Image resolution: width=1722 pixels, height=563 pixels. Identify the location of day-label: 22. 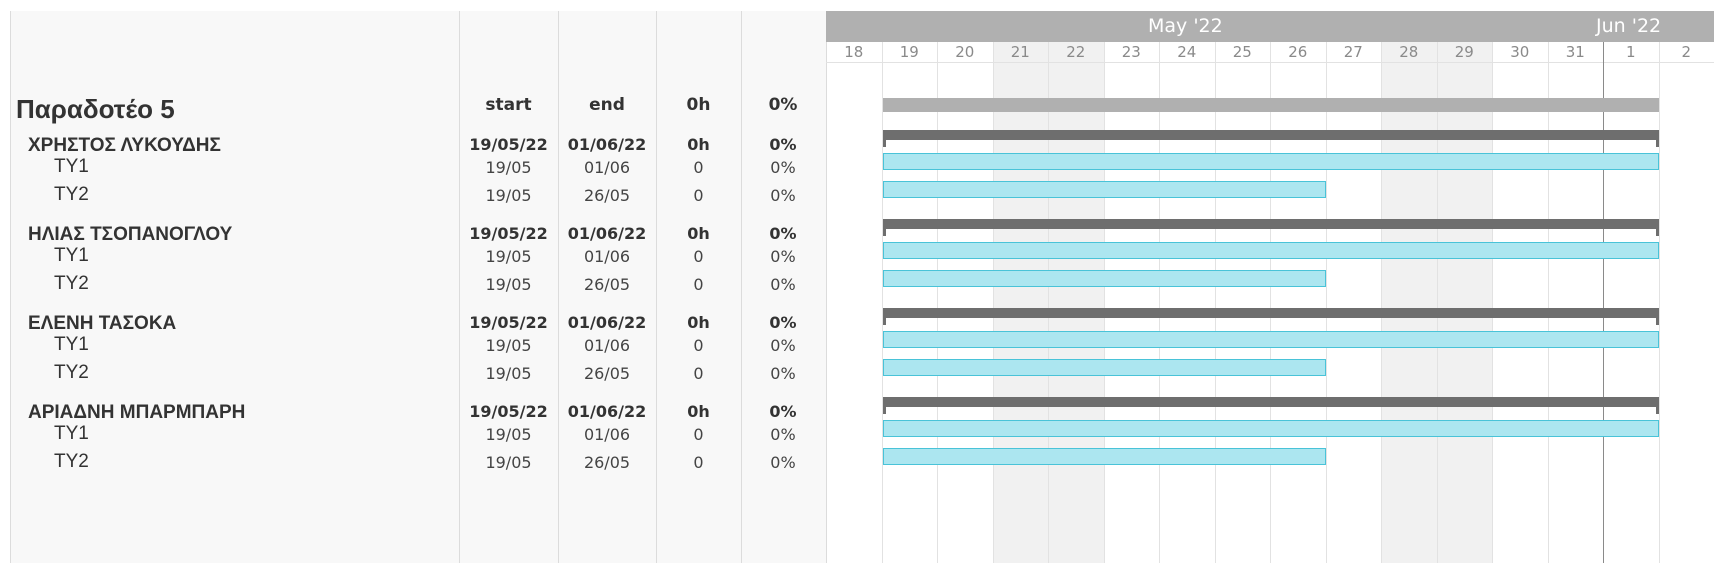
(1076, 52).